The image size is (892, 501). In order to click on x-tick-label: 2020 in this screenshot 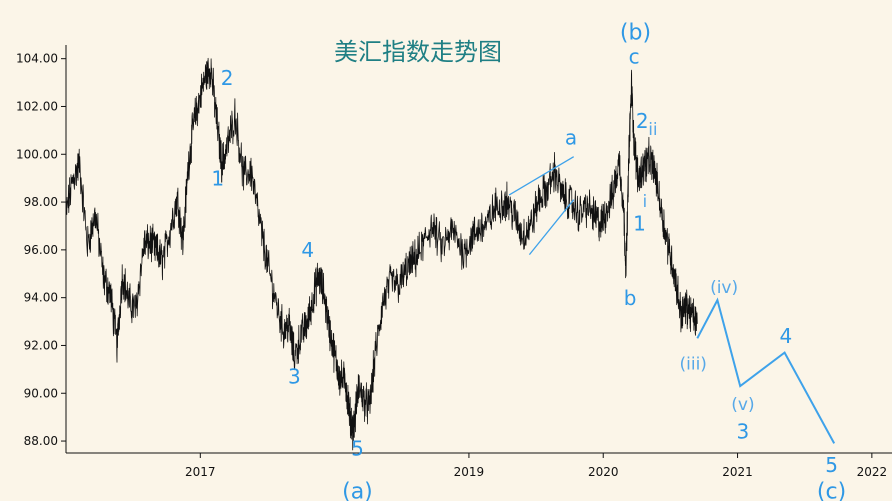, I will do `click(603, 472)`.